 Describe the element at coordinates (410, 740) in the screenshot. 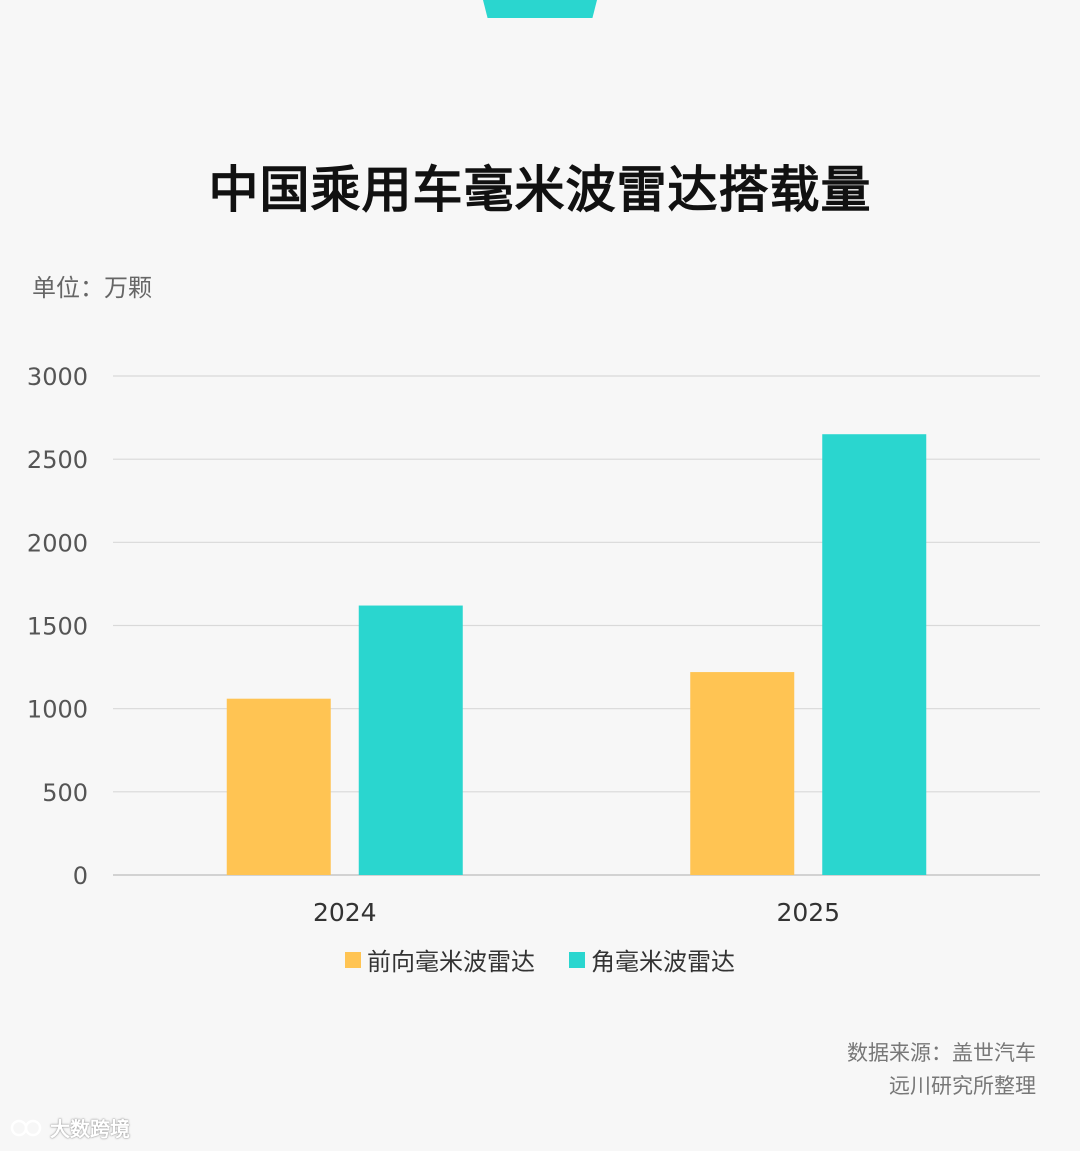

I see `bar-corner-radar-2024` at that location.